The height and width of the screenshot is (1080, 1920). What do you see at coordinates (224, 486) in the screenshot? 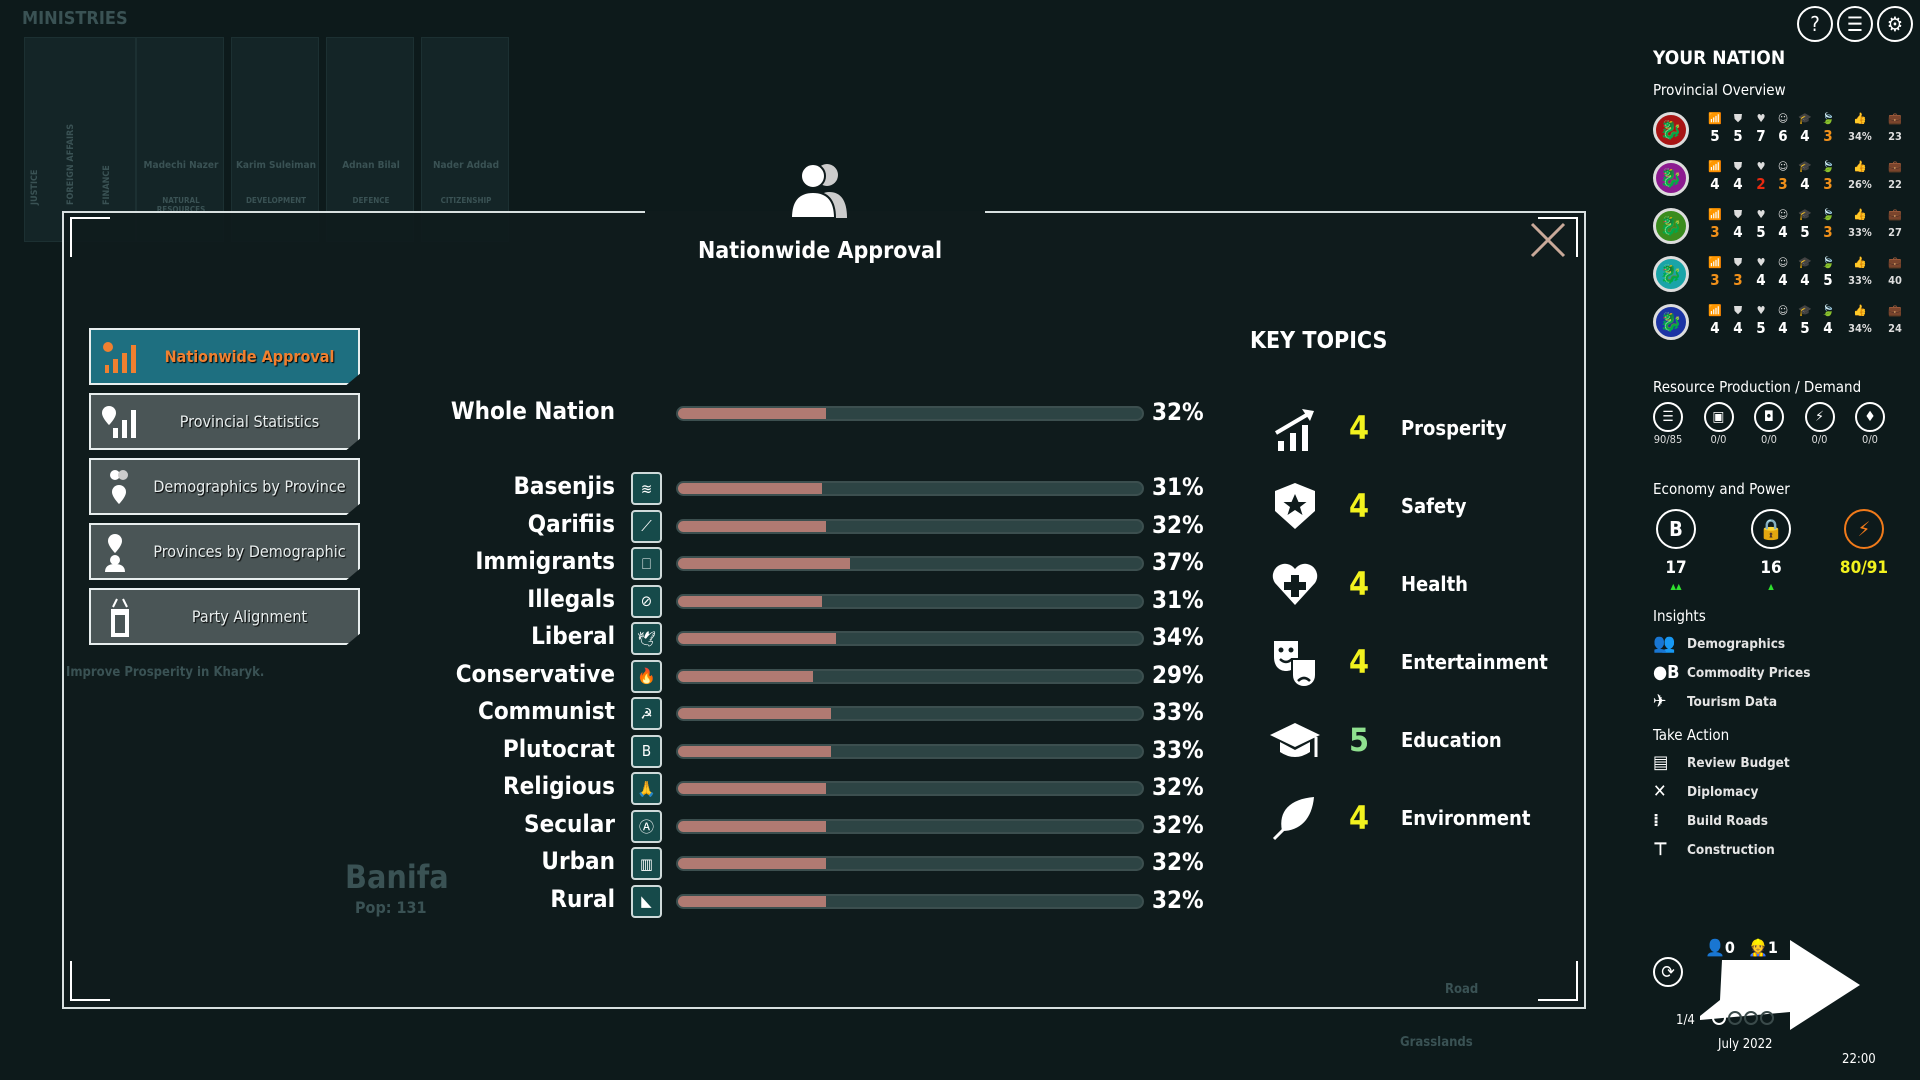
I see `nav-button-demographics-by-province: Demographics by Province` at bounding box center [224, 486].